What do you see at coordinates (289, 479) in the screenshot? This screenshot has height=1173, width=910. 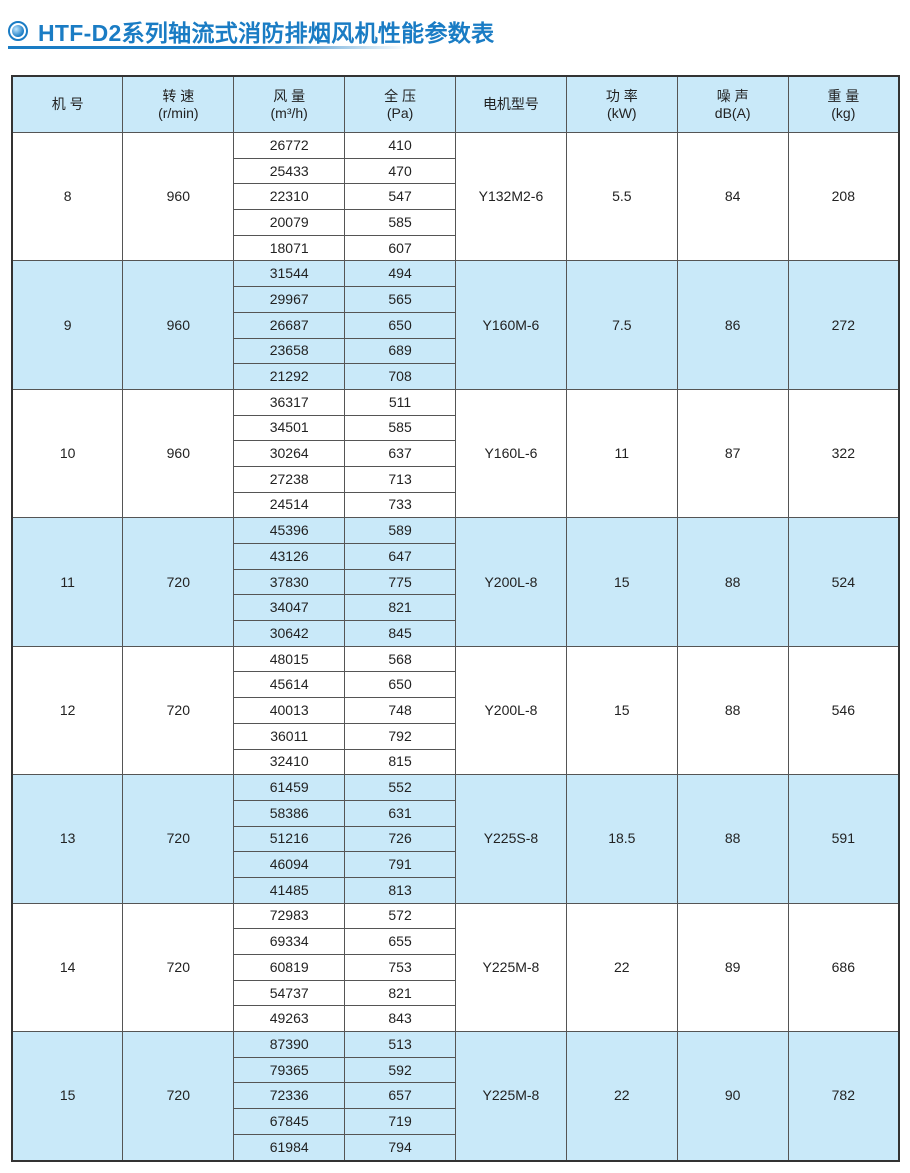 I see `airflow-cell: 27238` at bounding box center [289, 479].